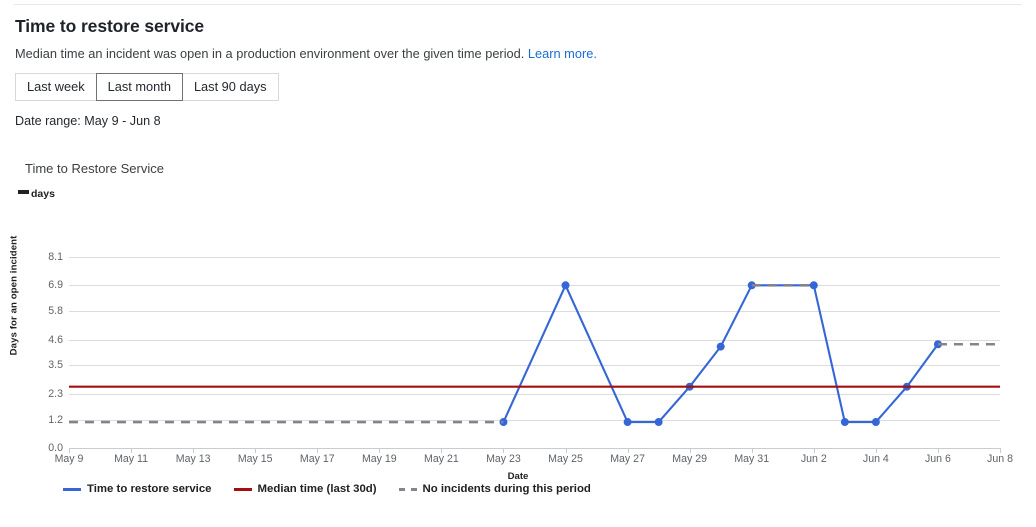  I want to click on tab-last-week: Last week, so click(56, 87).